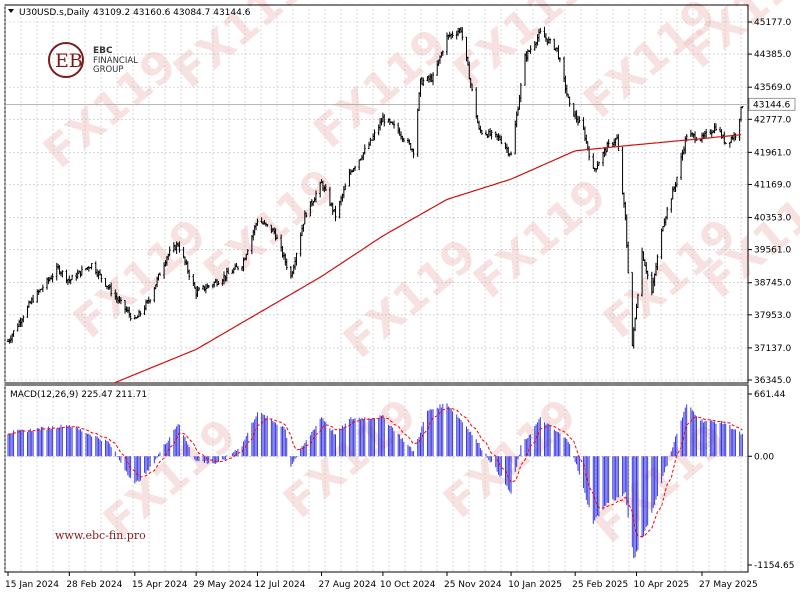 The image size is (800, 597). Describe the element at coordinates (772, 284) in the screenshot. I see `y-tick-label: 38745.0` at that location.